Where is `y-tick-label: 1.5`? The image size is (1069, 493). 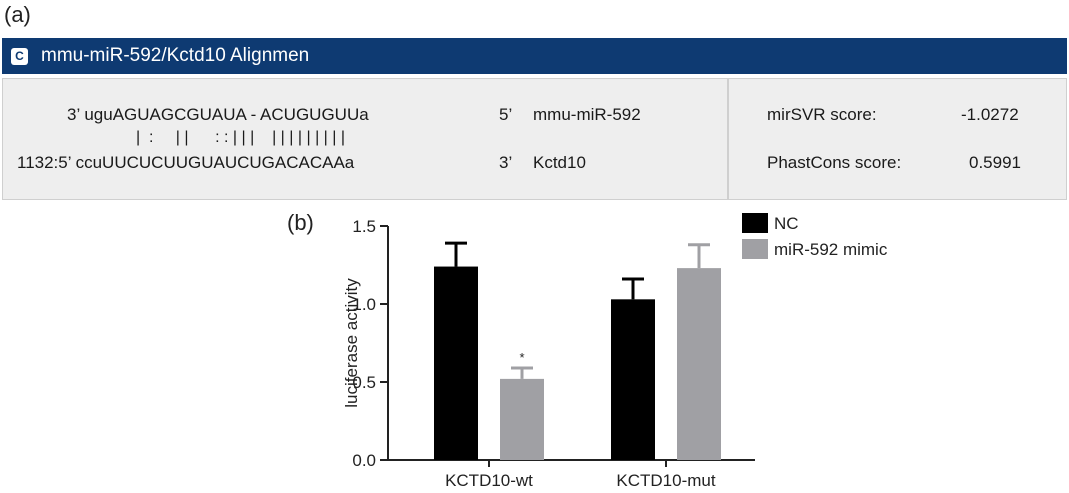 y-tick-label: 1.5 is located at coordinates (364, 226).